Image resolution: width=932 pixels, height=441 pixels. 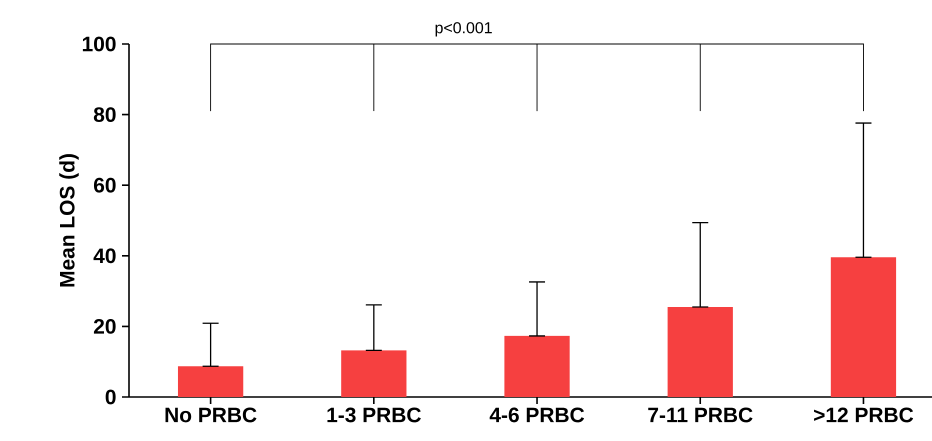 I want to click on y-tick-label: 0, so click(x=111, y=397).